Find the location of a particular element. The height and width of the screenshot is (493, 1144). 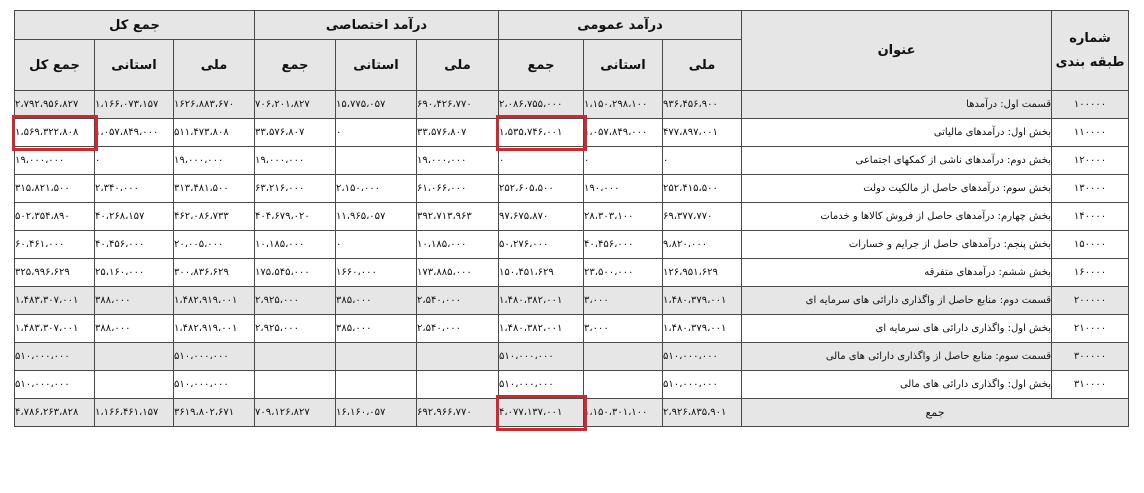

row-code: ۲۰۰۰۰۰ is located at coordinates (1090, 300).